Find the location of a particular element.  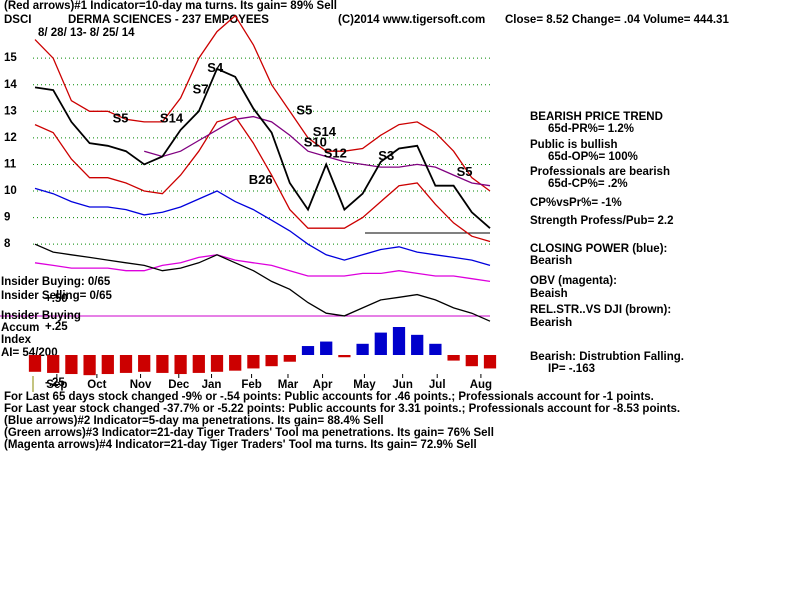

side-note: CLOSING POWER (blue): is located at coordinates (598, 249).